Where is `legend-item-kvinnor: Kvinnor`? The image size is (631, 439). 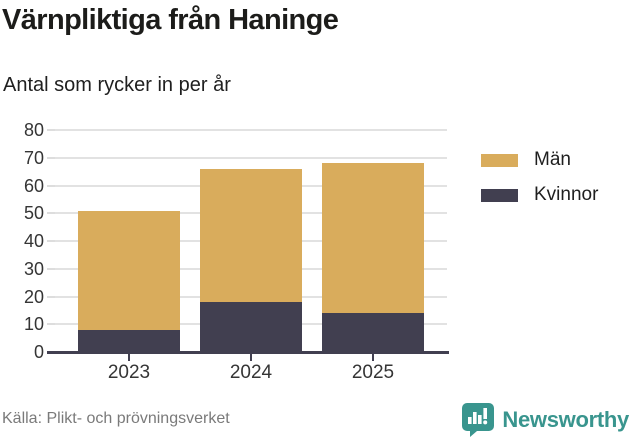 legend-item-kvinnor: Kvinnor is located at coordinates (539, 195).